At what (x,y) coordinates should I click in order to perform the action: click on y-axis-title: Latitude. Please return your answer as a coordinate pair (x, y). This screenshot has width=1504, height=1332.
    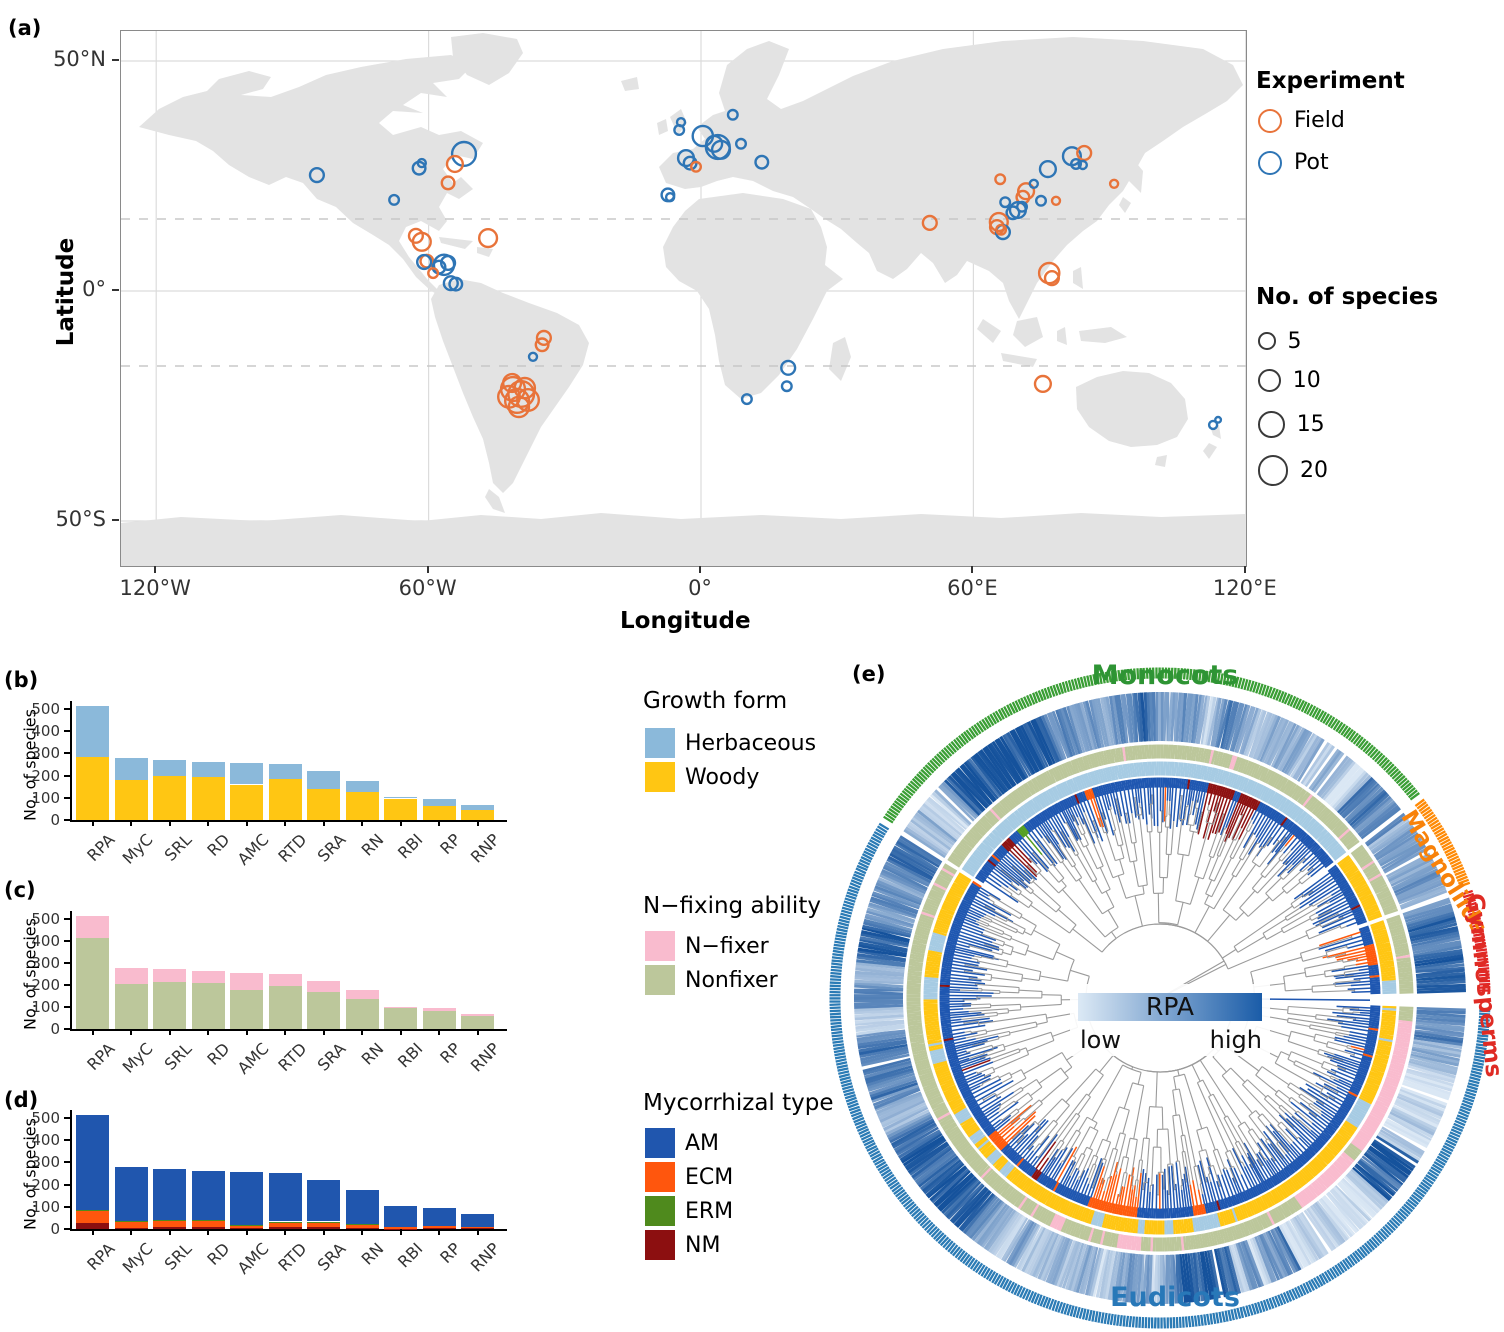
    Looking at the image, I should click on (66, 292).